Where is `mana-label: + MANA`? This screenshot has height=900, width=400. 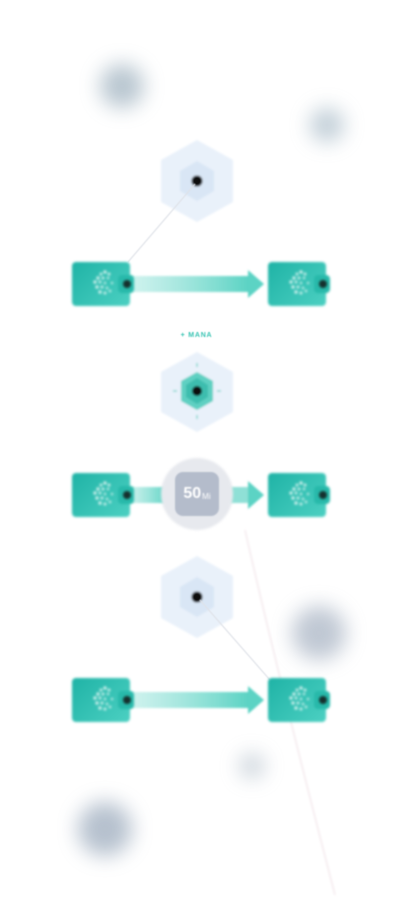 mana-label: + MANA is located at coordinates (196, 335).